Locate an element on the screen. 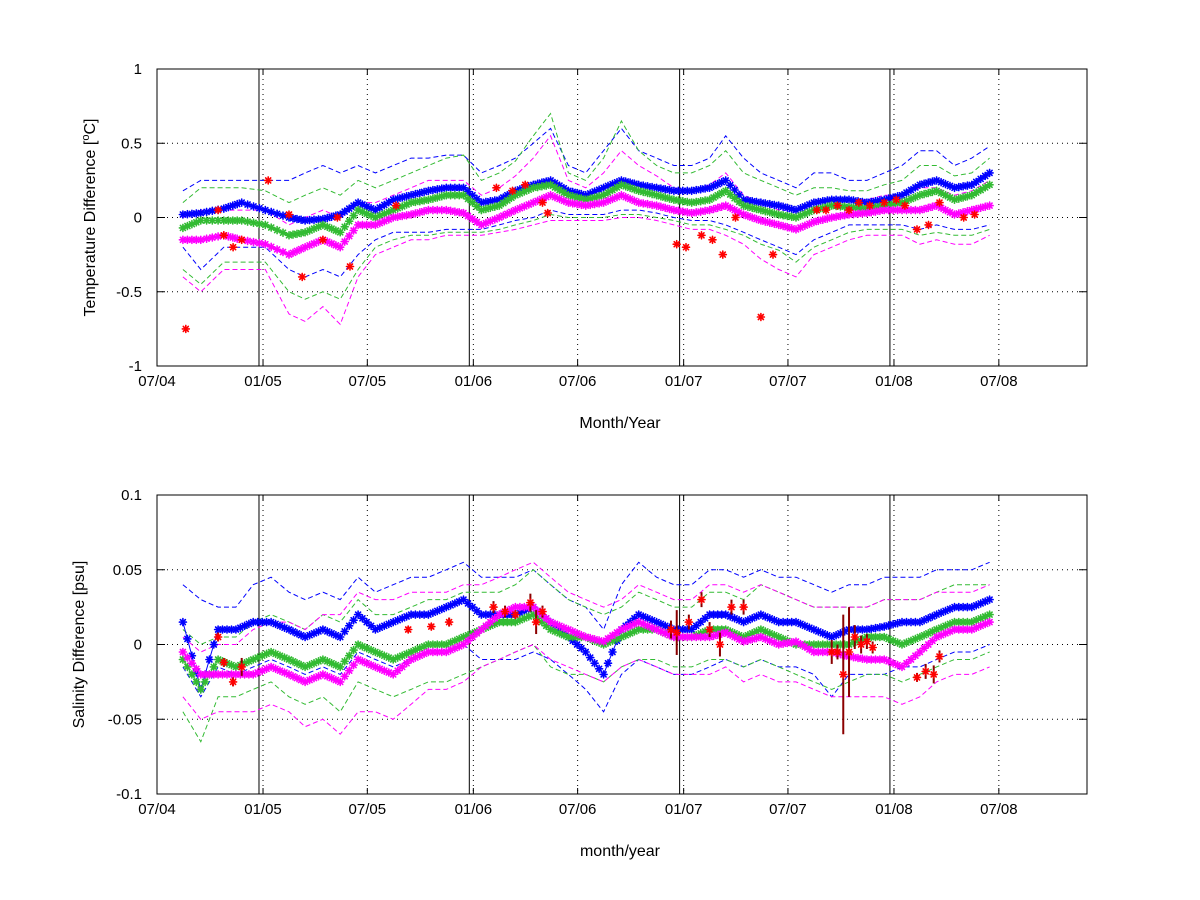 This screenshot has width=1200, height=900. temperature-x-tick-label: 07/04 is located at coordinates (157, 381).